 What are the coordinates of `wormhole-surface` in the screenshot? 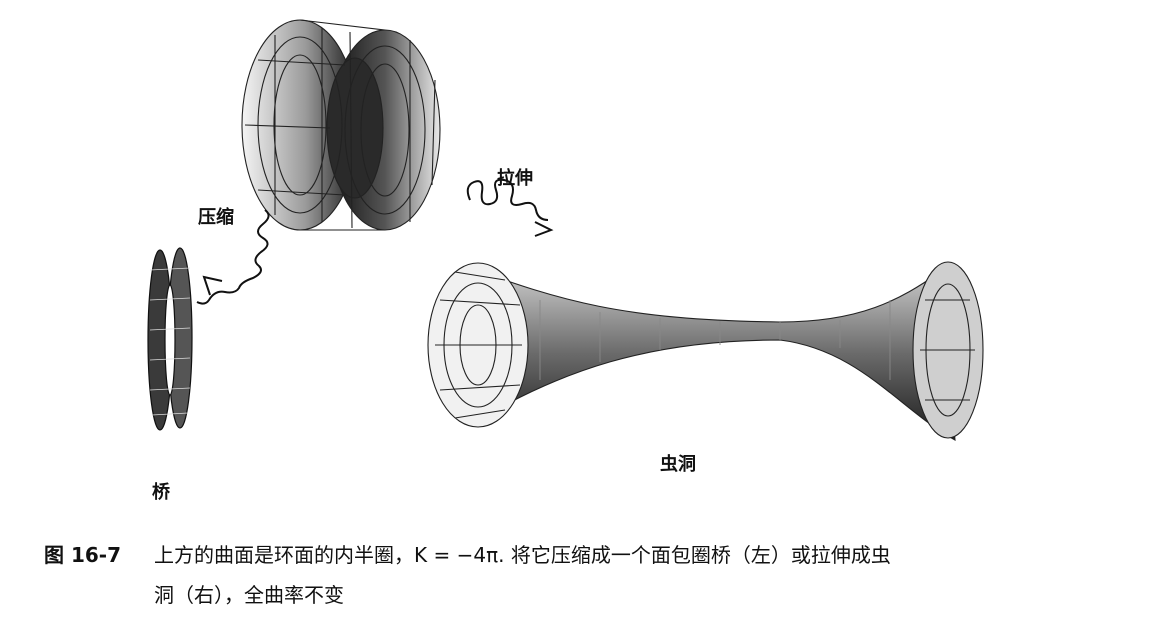 It's located at (705, 351).